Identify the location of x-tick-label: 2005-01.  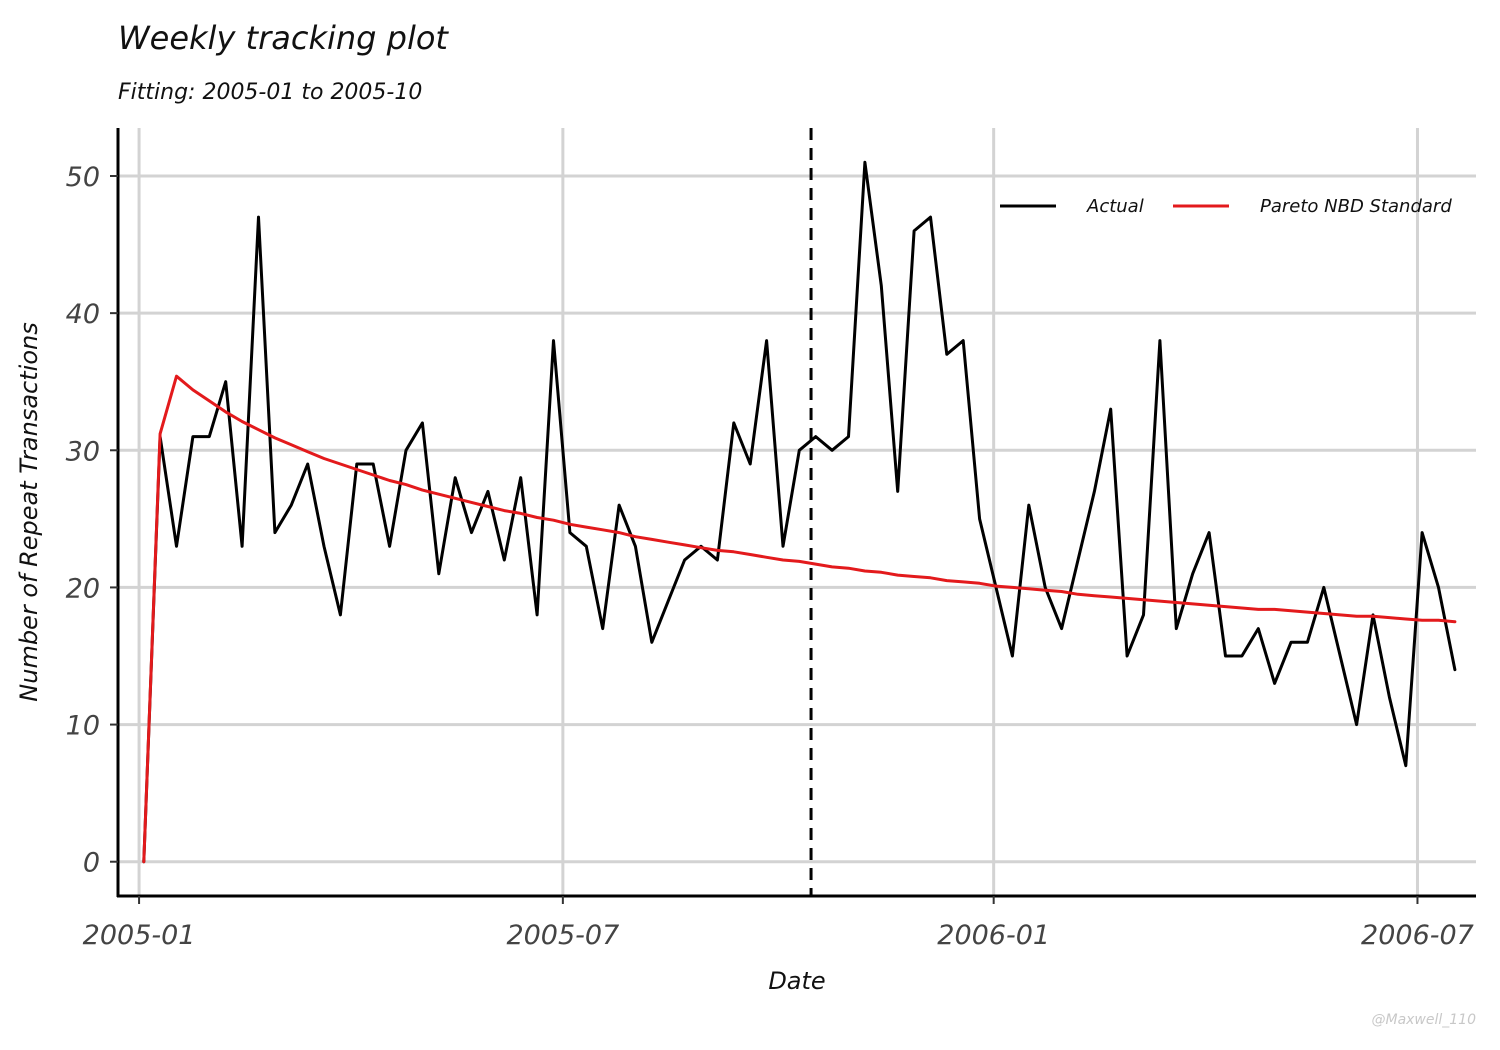
(139, 935).